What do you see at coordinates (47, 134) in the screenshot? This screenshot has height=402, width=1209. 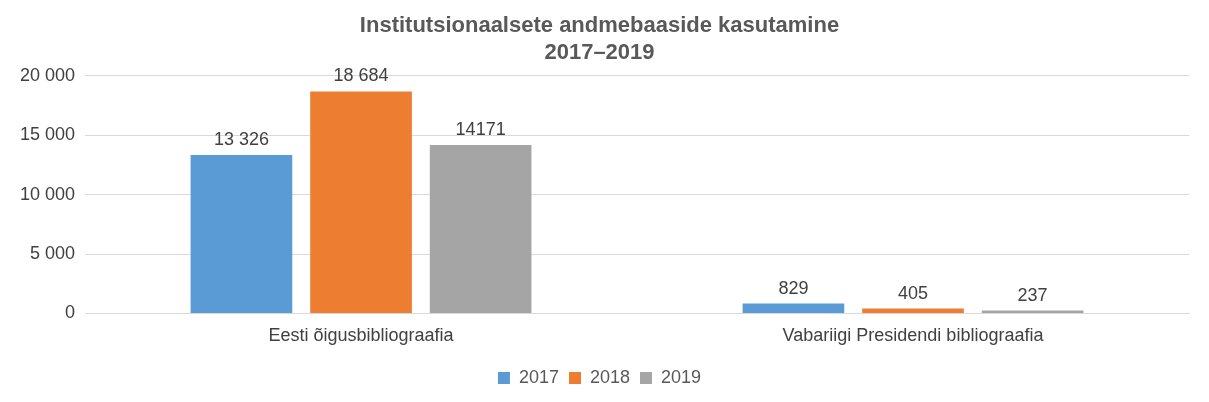 I see `y-tick-label: 15 000` at bounding box center [47, 134].